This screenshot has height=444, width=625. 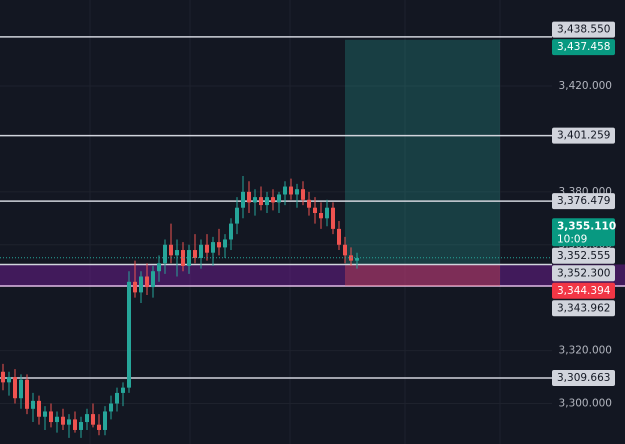 I want to click on current-price-label: 3,355.110, so click(x=586, y=226).